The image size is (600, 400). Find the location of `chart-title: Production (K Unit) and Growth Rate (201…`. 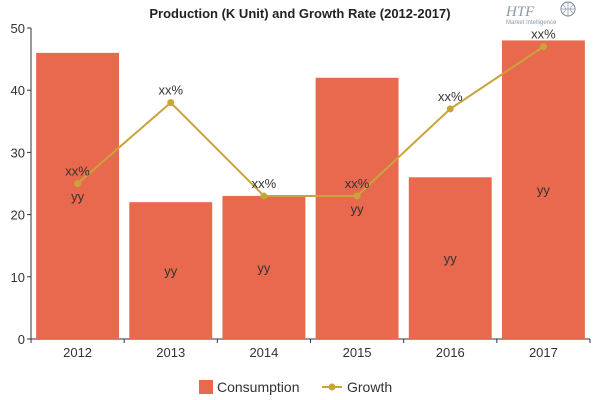

chart-title: Production (K Unit) and Growth Rate (201… is located at coordinates (299, 13).